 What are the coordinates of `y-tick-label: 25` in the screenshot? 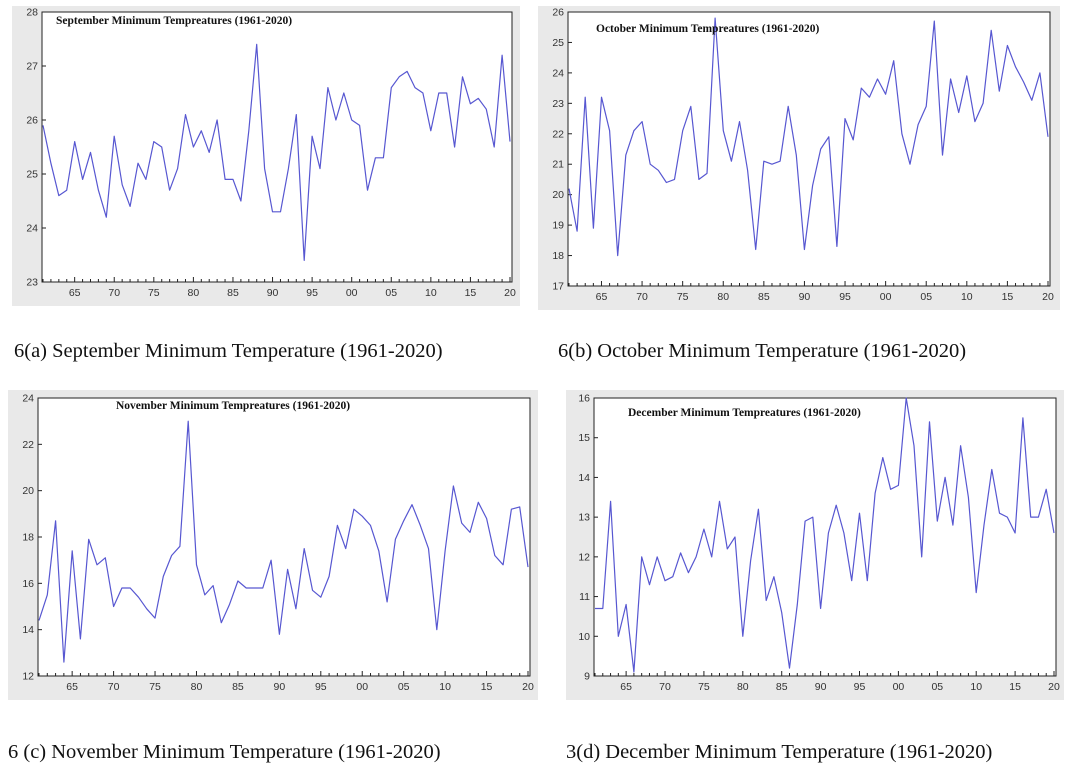 It's located at (558, 43).